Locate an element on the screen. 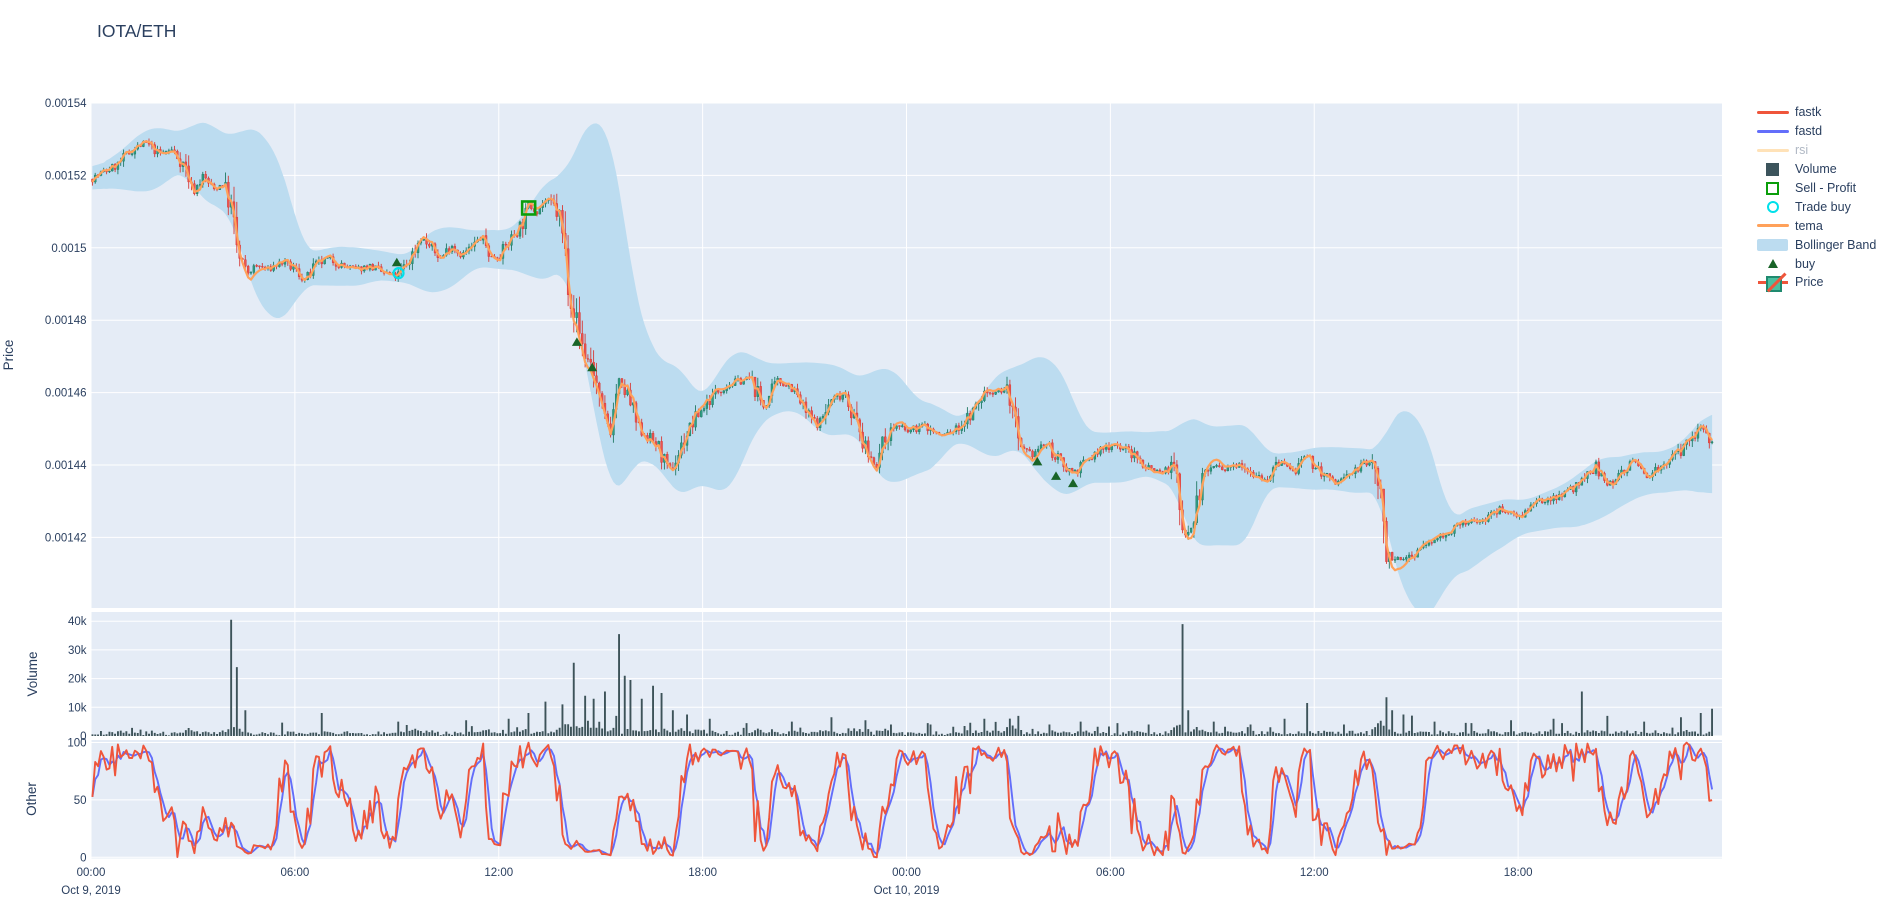  volume-tick-label: 10k is located at coordinates (77, 708).